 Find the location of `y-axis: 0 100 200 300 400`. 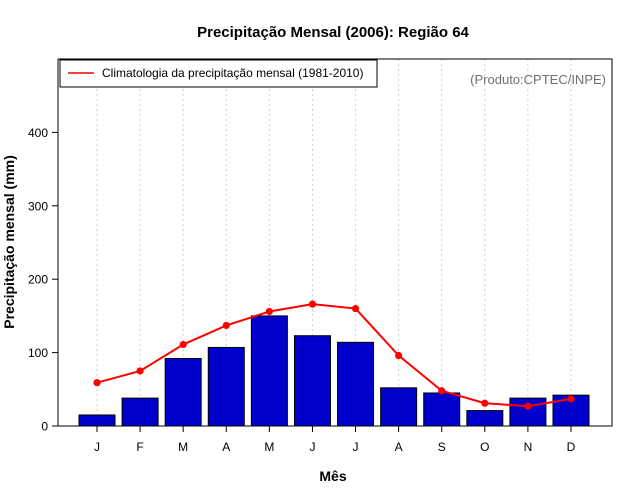

y-axis: 0 100 200 300 400 is located at coordinates (43, 280).